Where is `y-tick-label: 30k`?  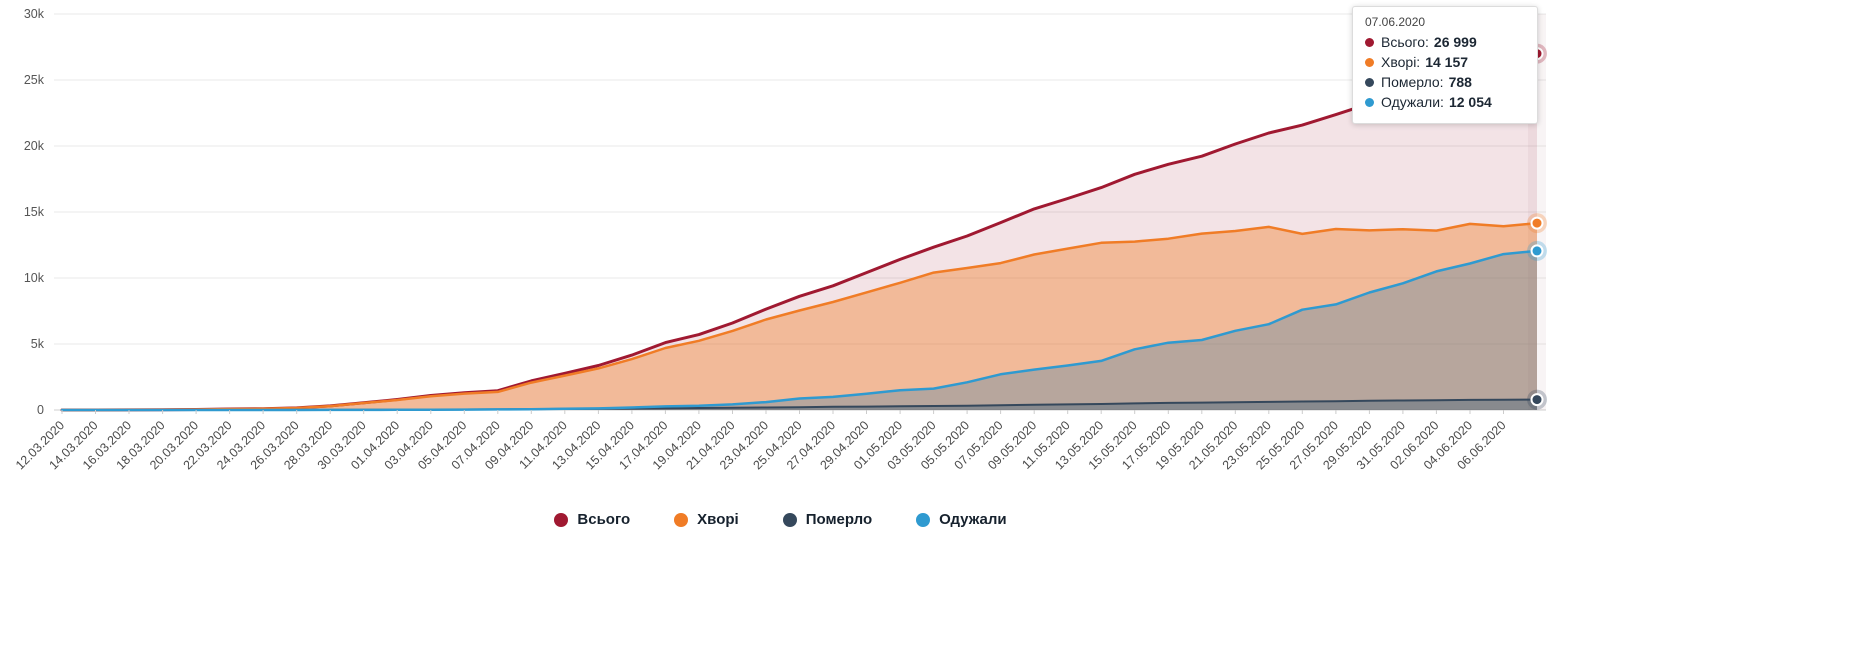 y-tick-label: 30k is located at coordinates (34, 14).